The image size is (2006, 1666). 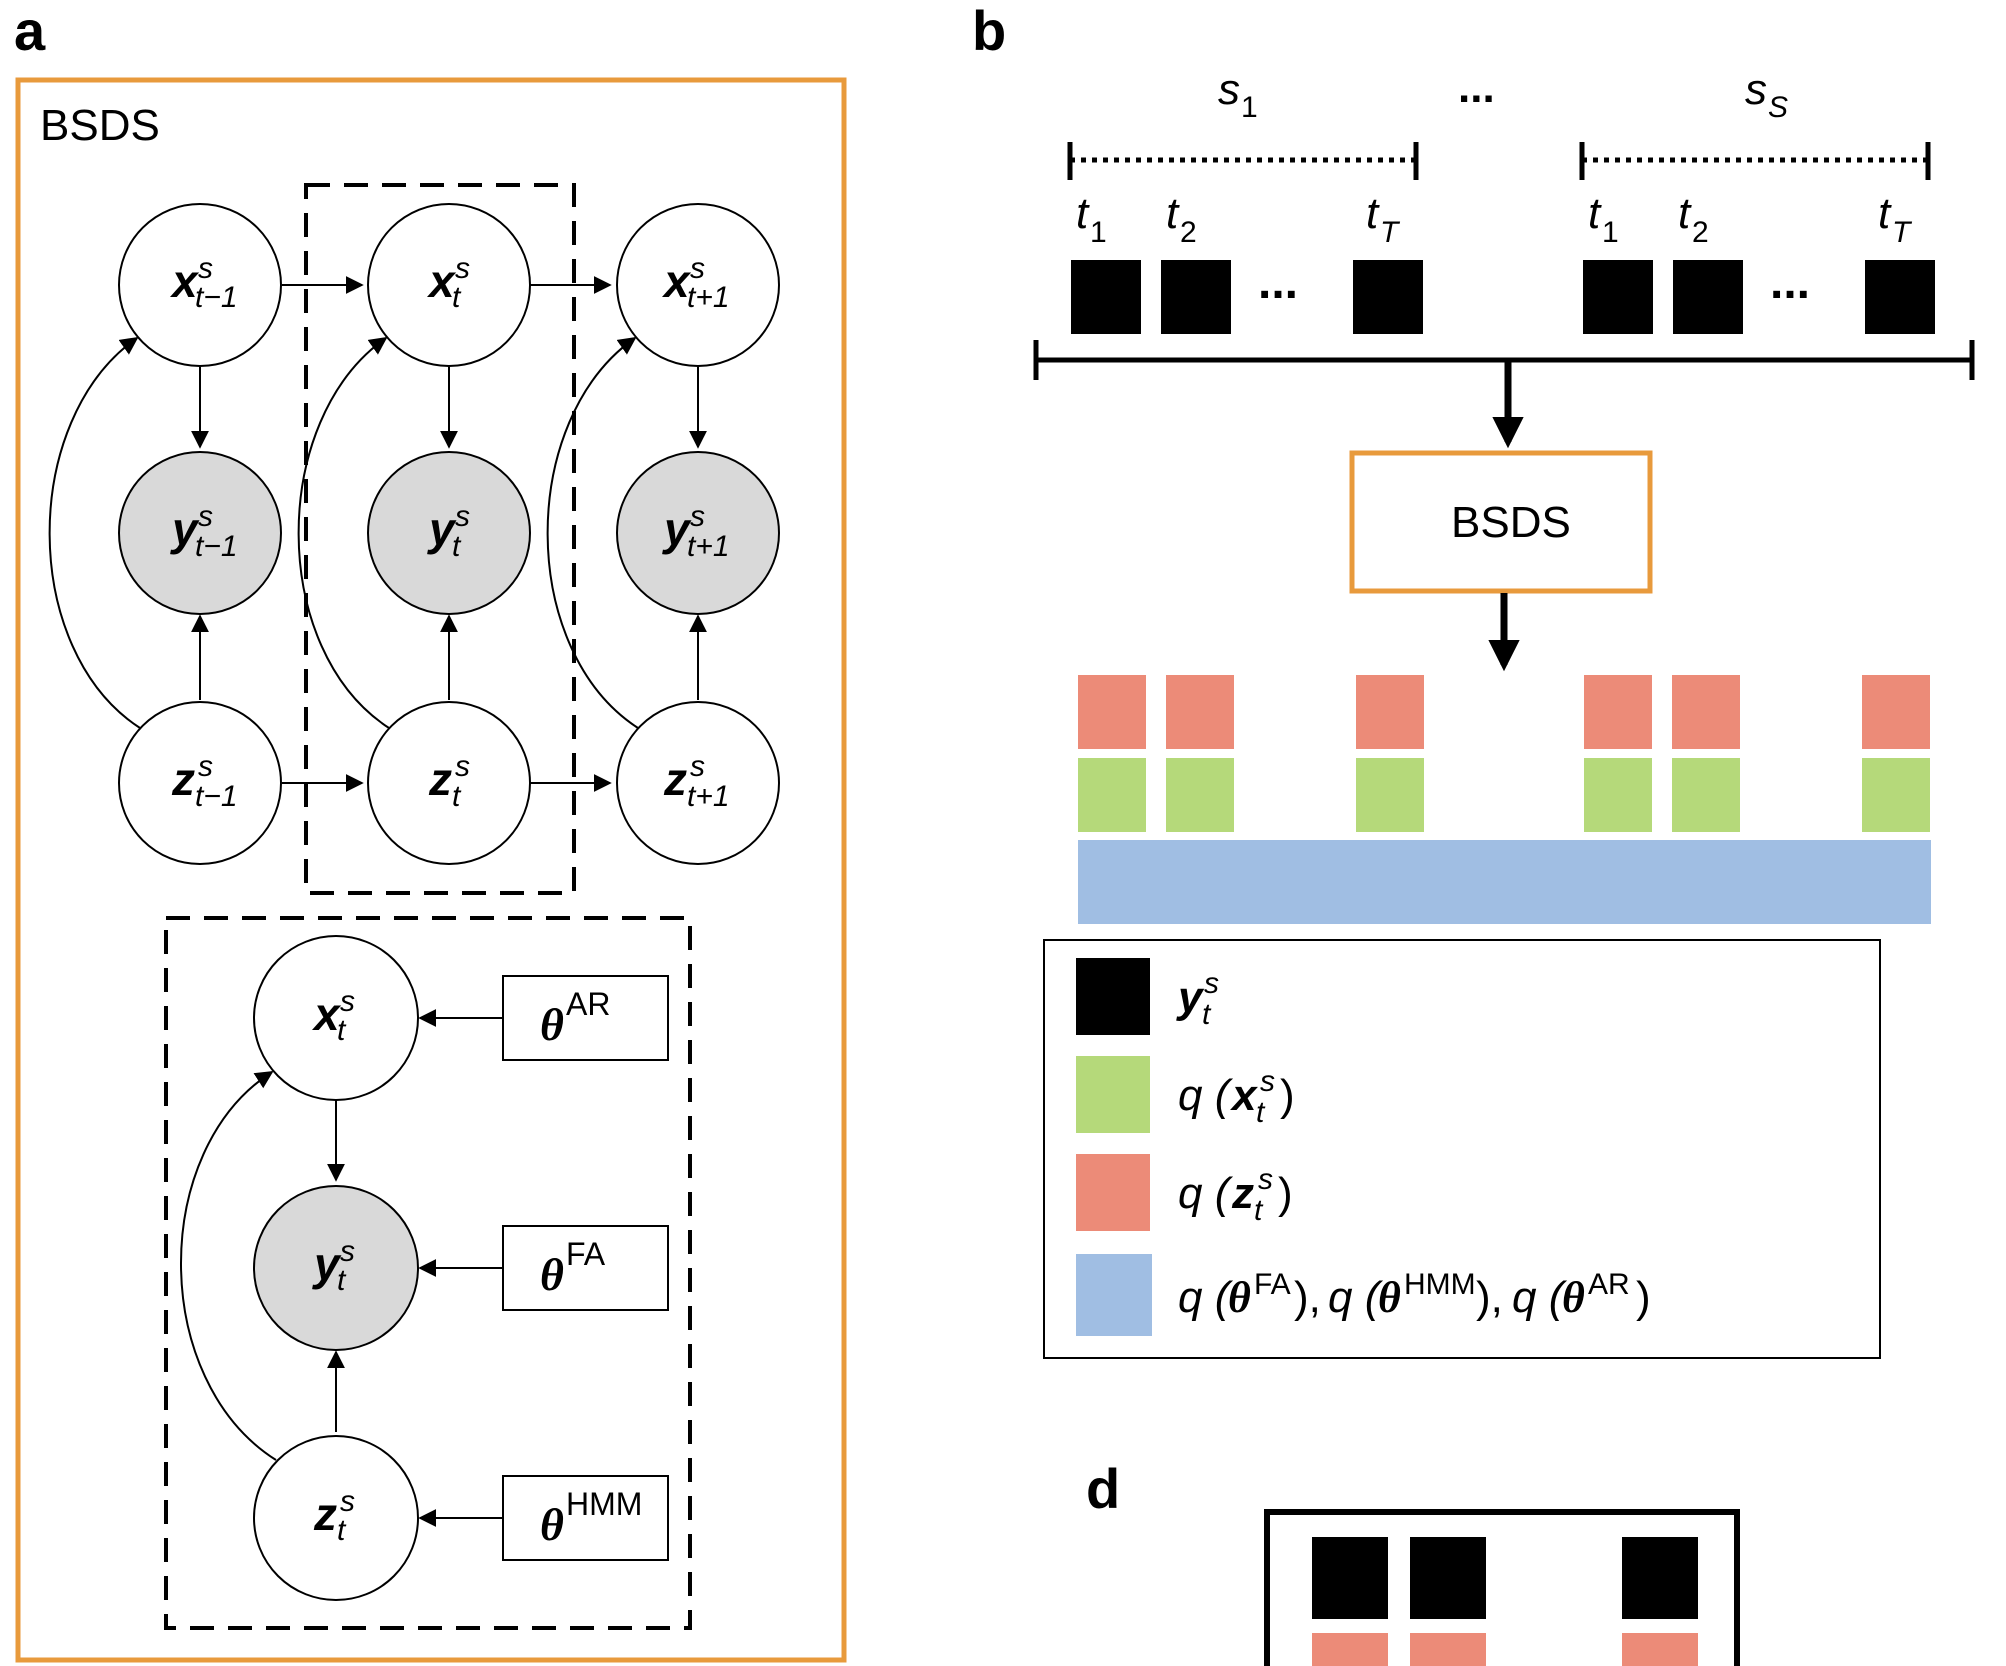 I want to click on observation-blocks, so click(x=1503, y=297).